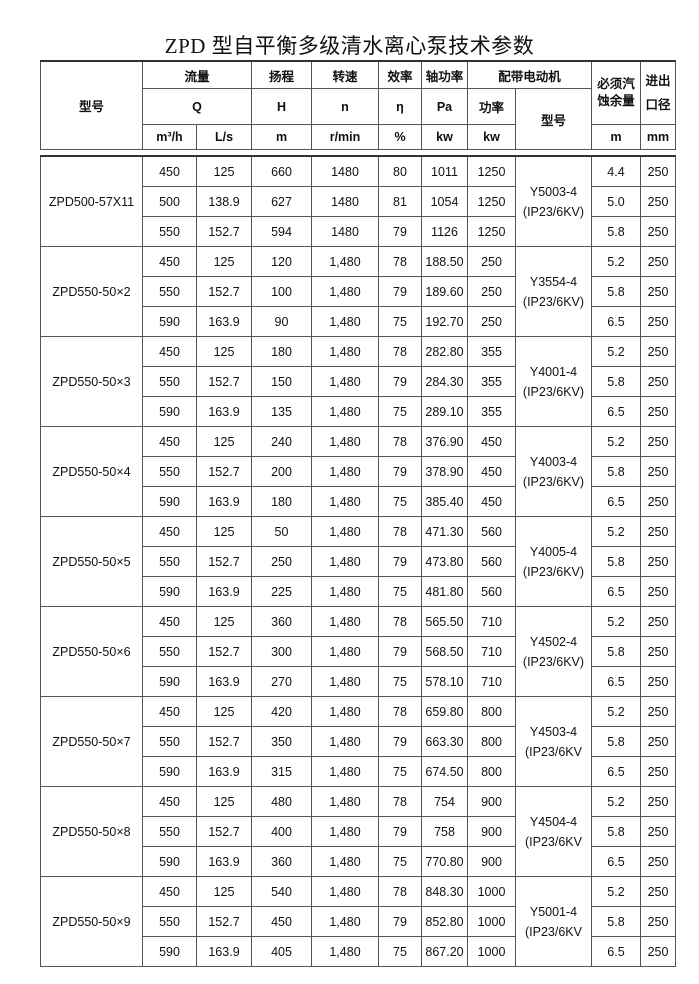 The width and height of the screenshot is (699, 984). What do you see at coordinates (444, 861) in the screenshot?
I see `shaft-power-cell: 770.80` at bounding box center [444, 861].